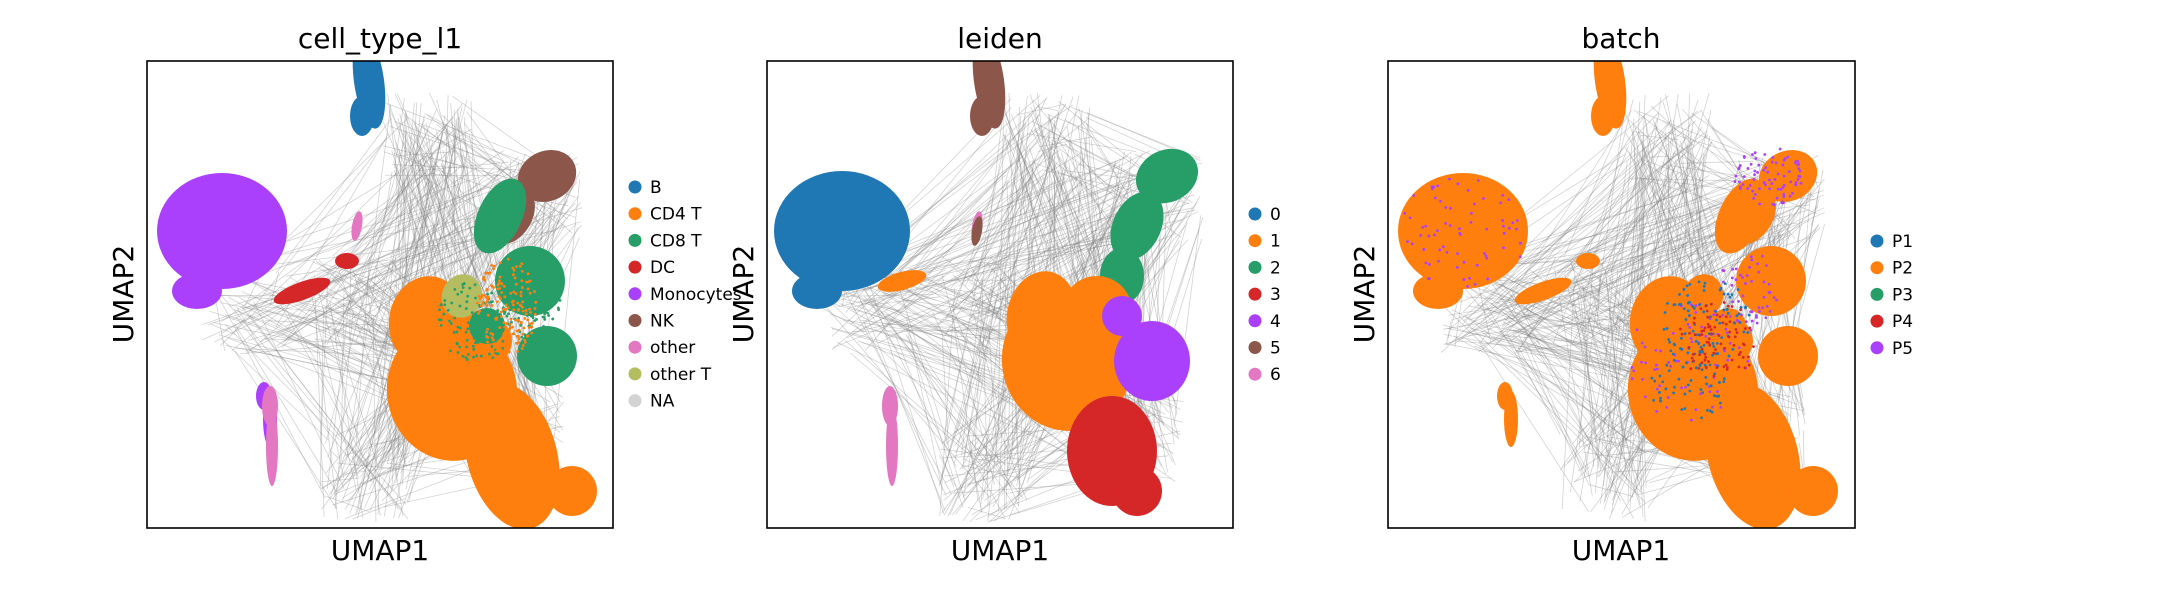 Image resolution: width=2173 pixels, height=600 pixels. What do you see at coordinates (1275, 349) in the screenshot?
I see `legend-label: 5` at bounding box center [1275, 349].